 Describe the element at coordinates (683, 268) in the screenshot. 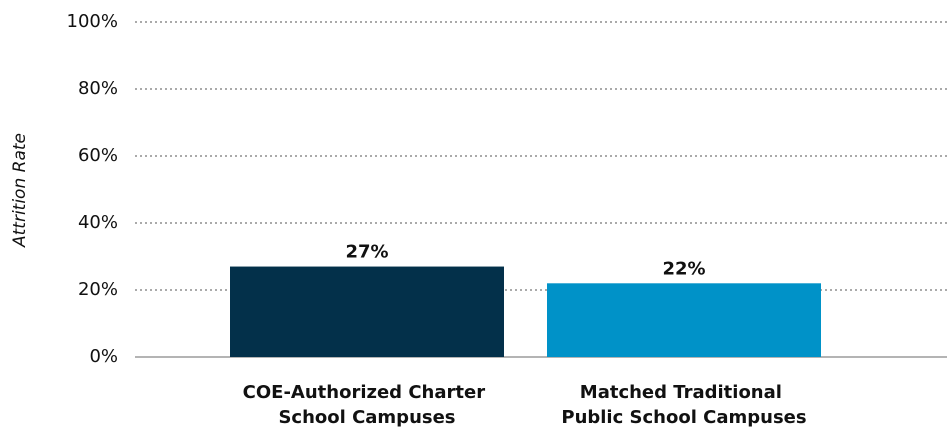

I see `data-label: 22%` at that location.